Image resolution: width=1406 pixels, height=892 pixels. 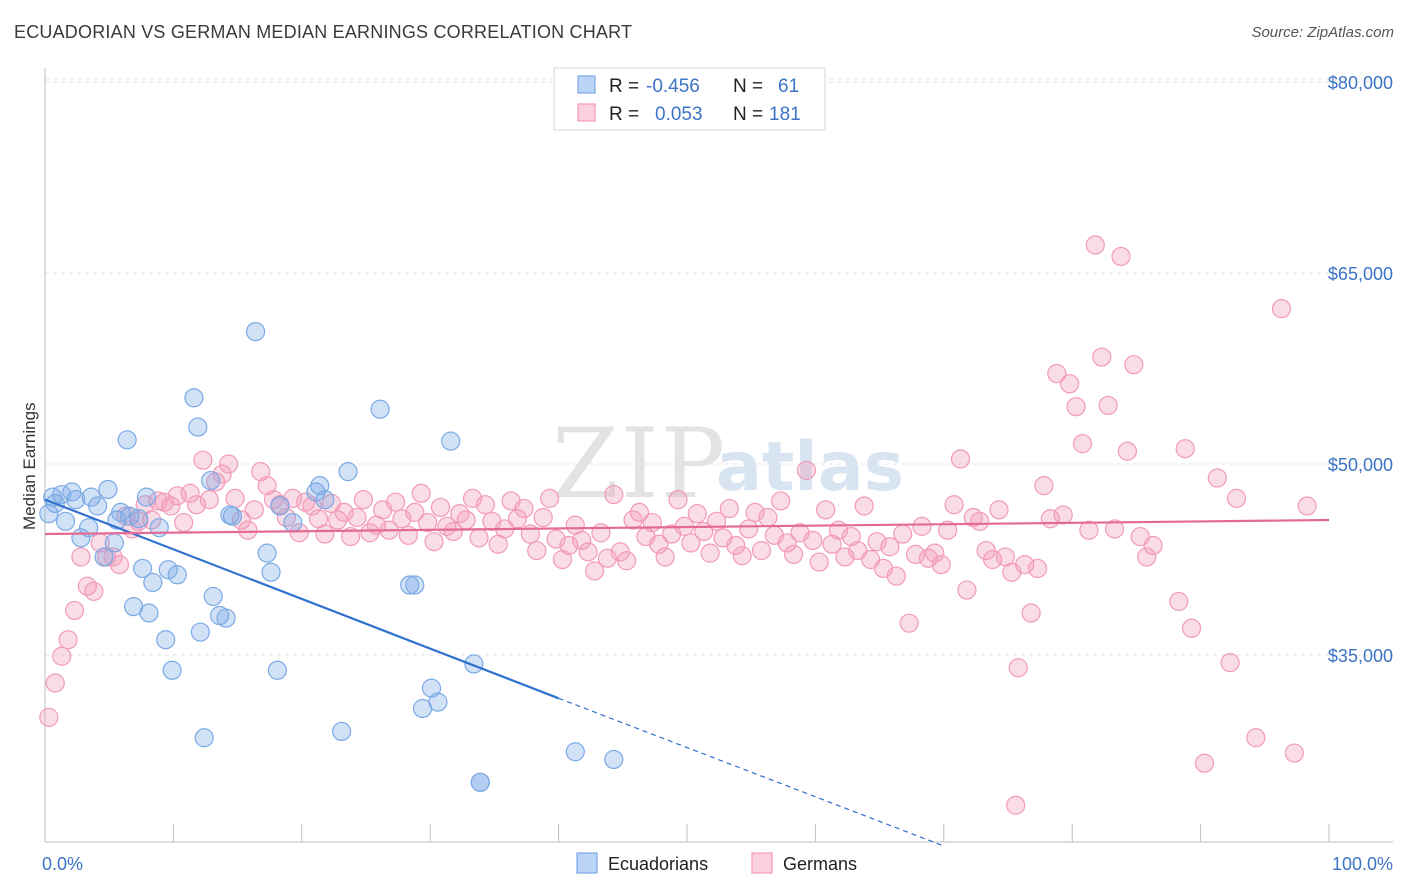 What do you see at coordinates (748, 114) in the screenshot?
I see `legend-n-label-2: N =` at bounding box center [748, 114].